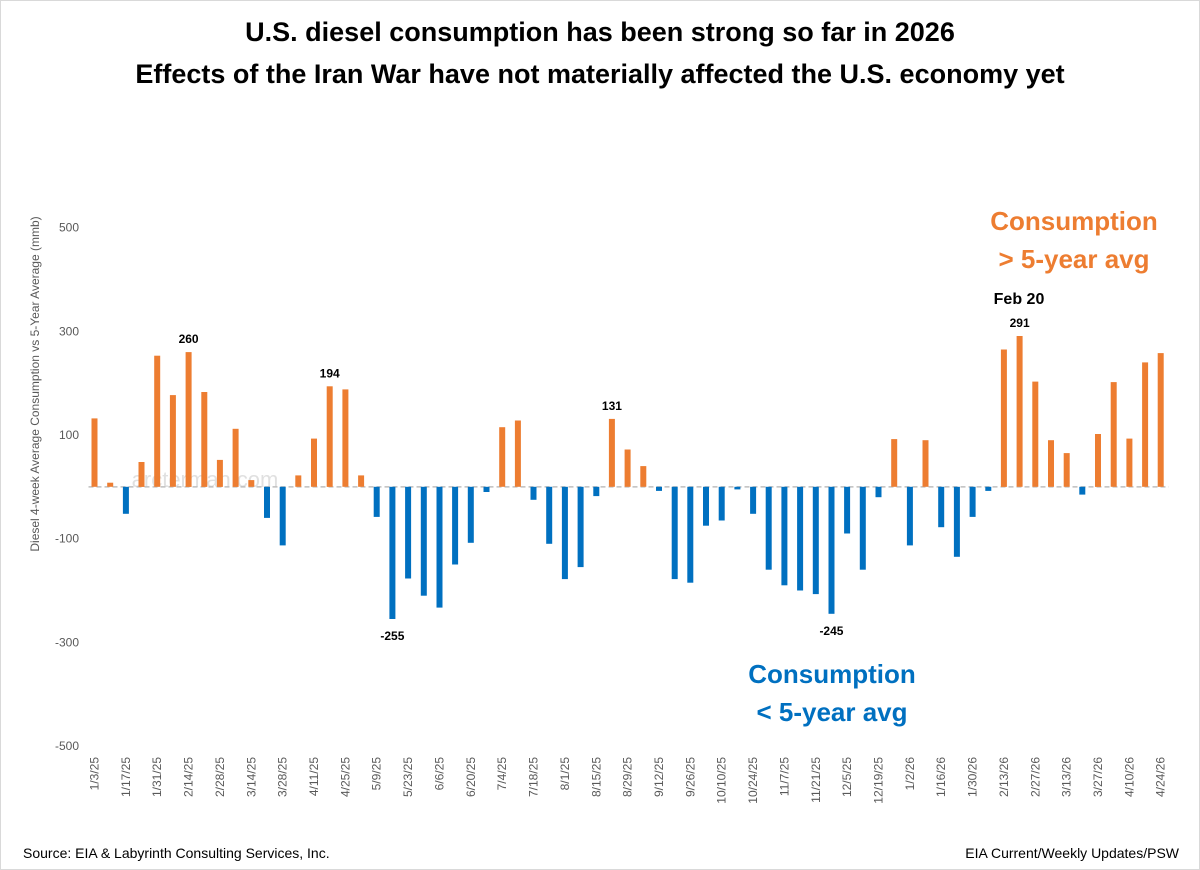 The height and width of the screenshot is (870, 1200). Describe the element at coordinates (690, 777) in the screenshot. I see `x-tick-label: 9/26/25` at that location.